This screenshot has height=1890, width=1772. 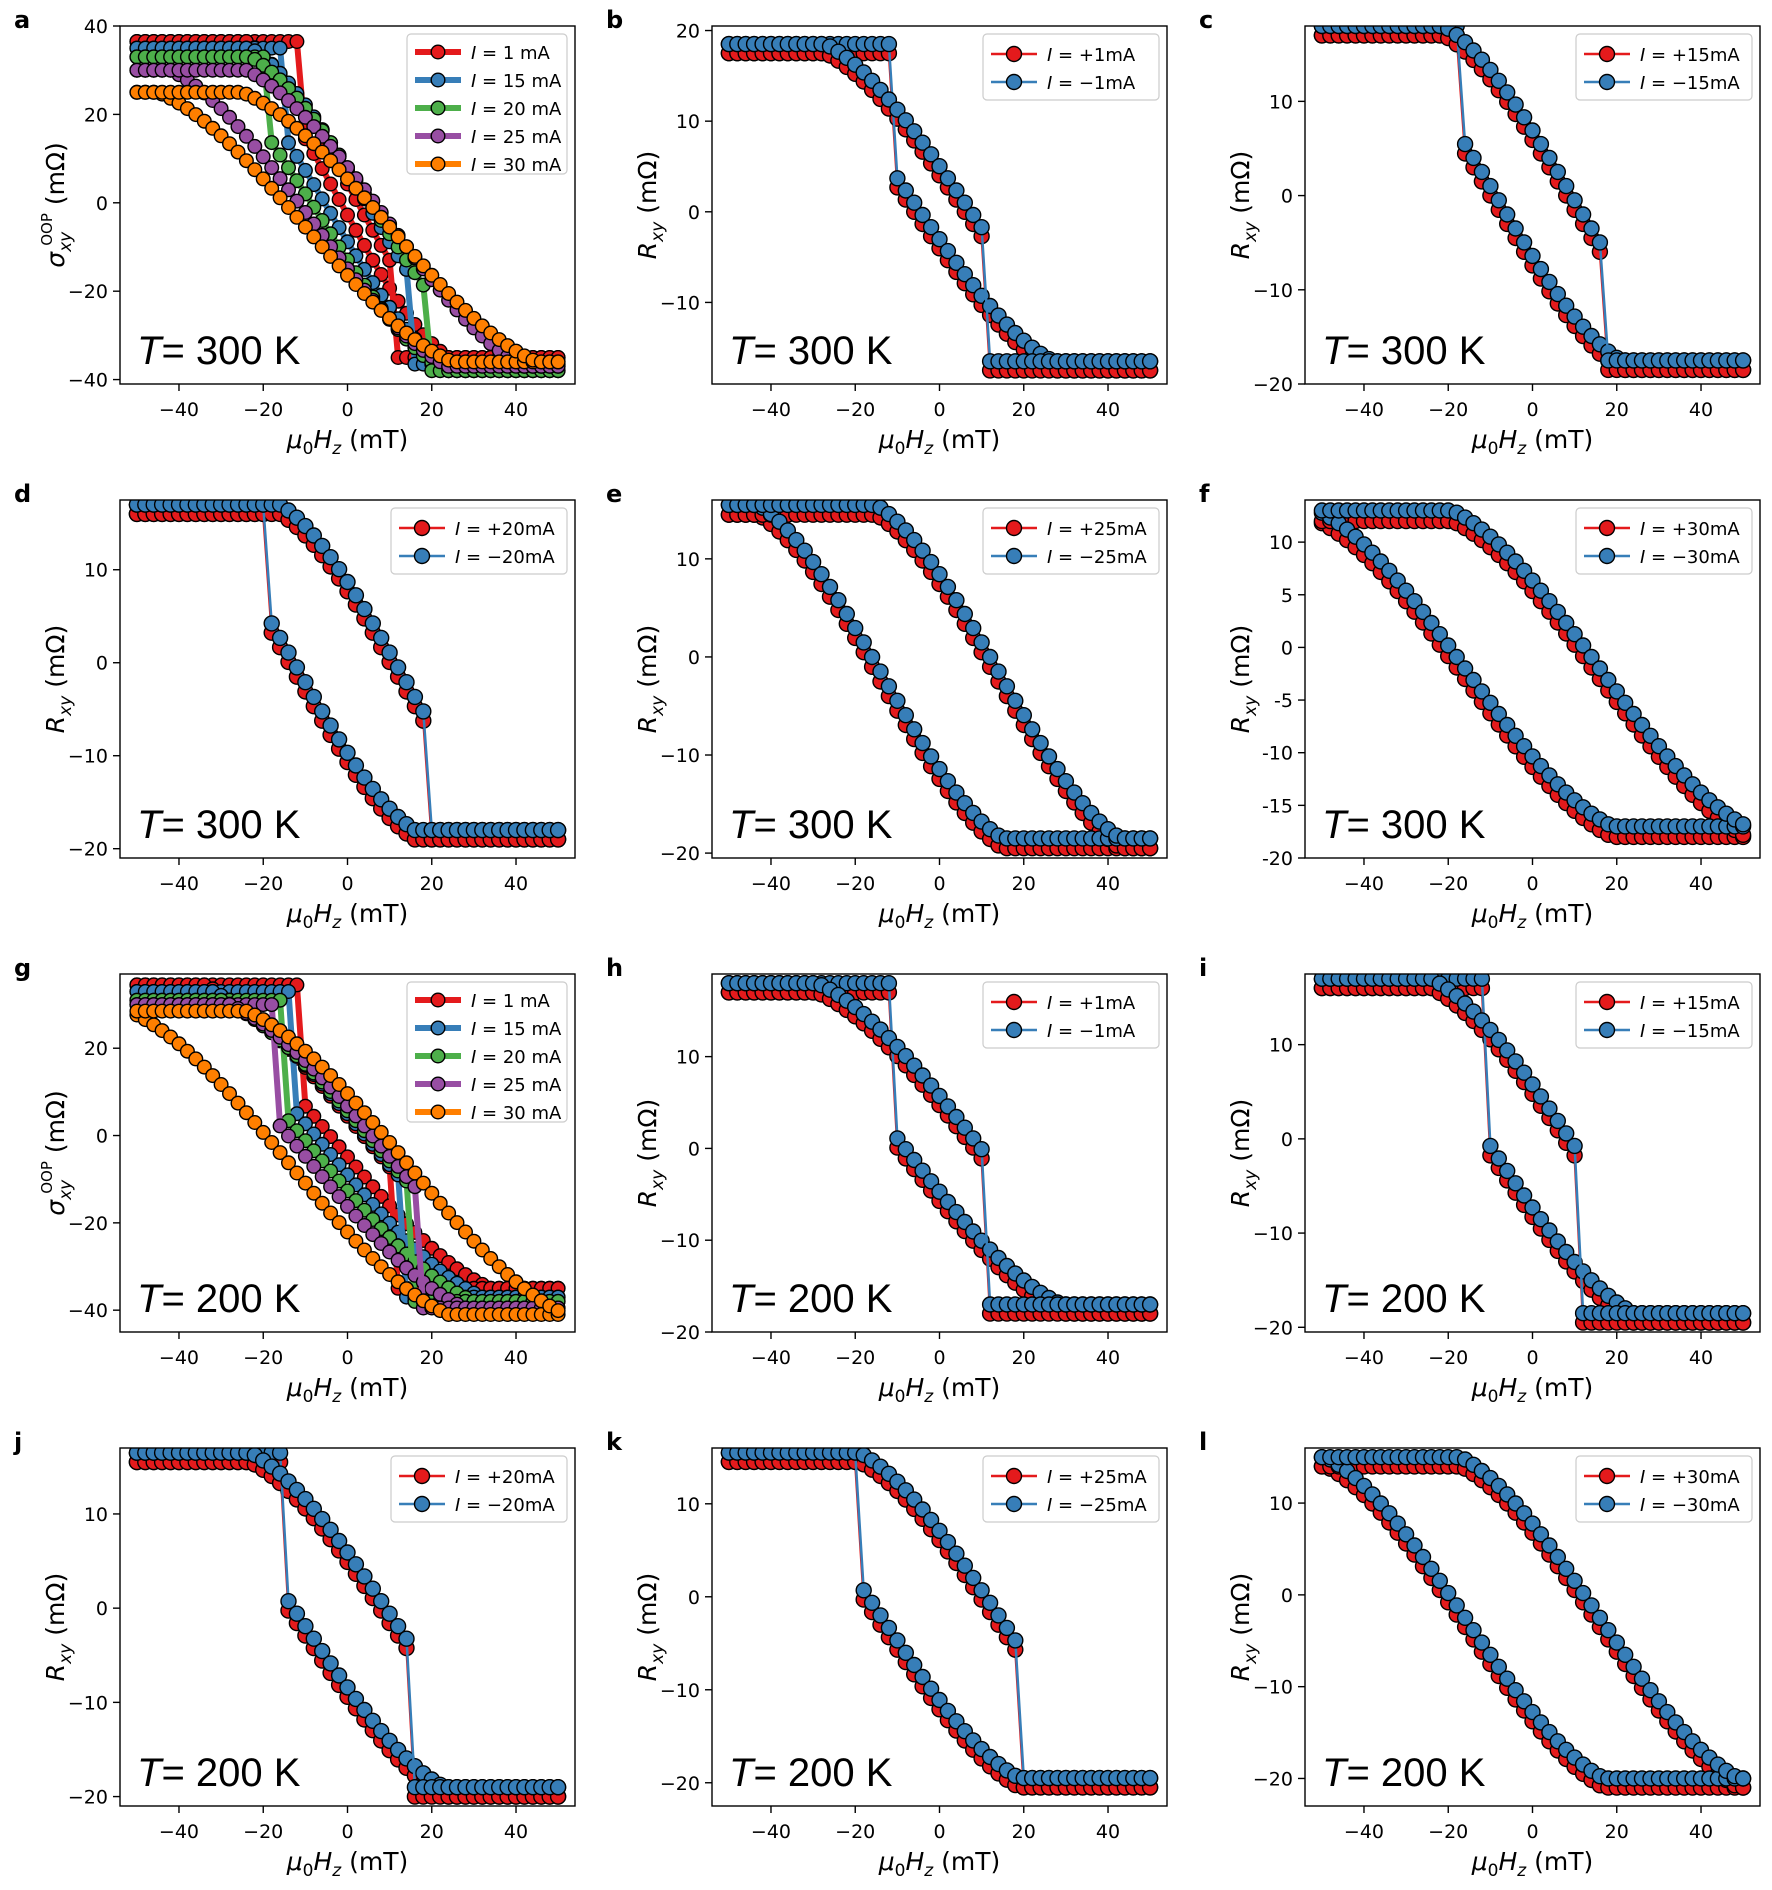 What do you see at coordinates (58, 1627) in the screenshot?
I see `y-axis-label: Rxy (mΩ)` at bounding box center [58, 1627].